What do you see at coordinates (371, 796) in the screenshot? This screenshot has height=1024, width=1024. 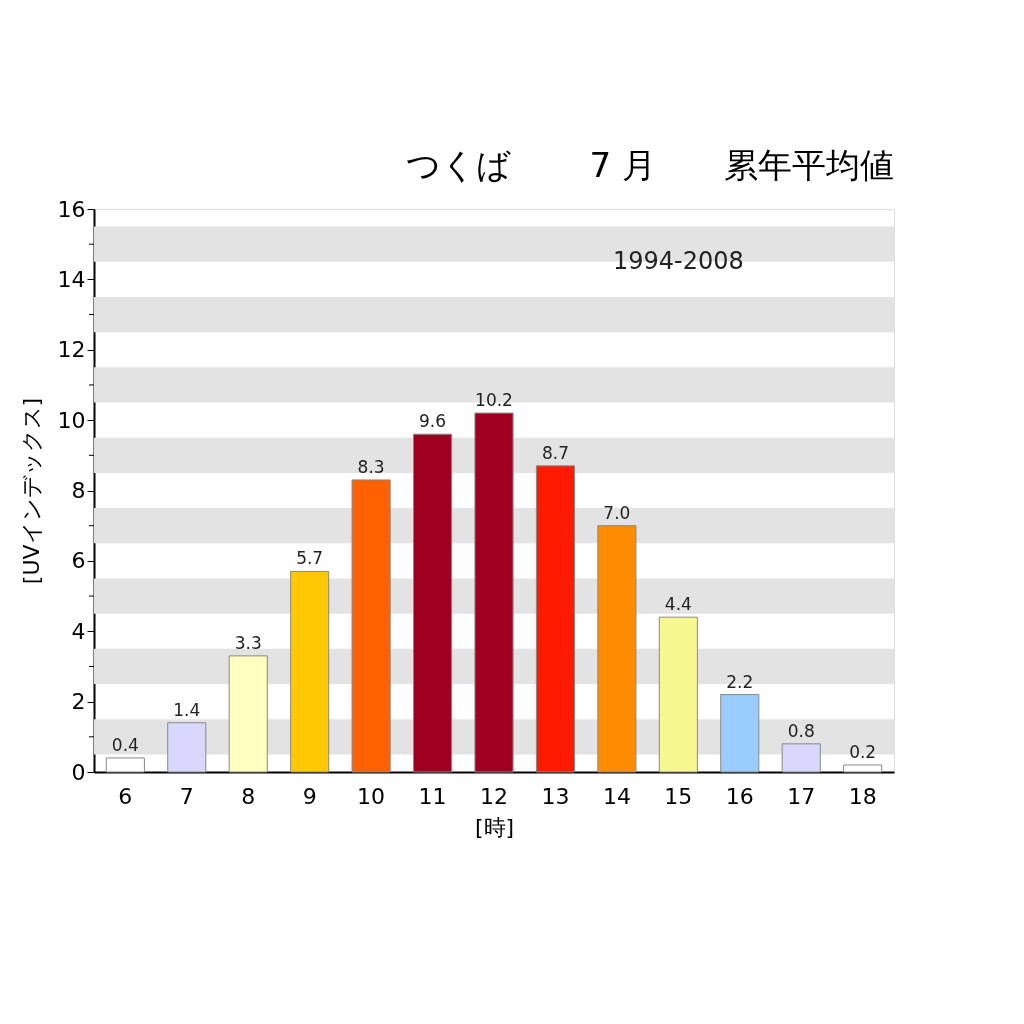 I see `x-tick-label: 10` at bounding box center [371, 796].